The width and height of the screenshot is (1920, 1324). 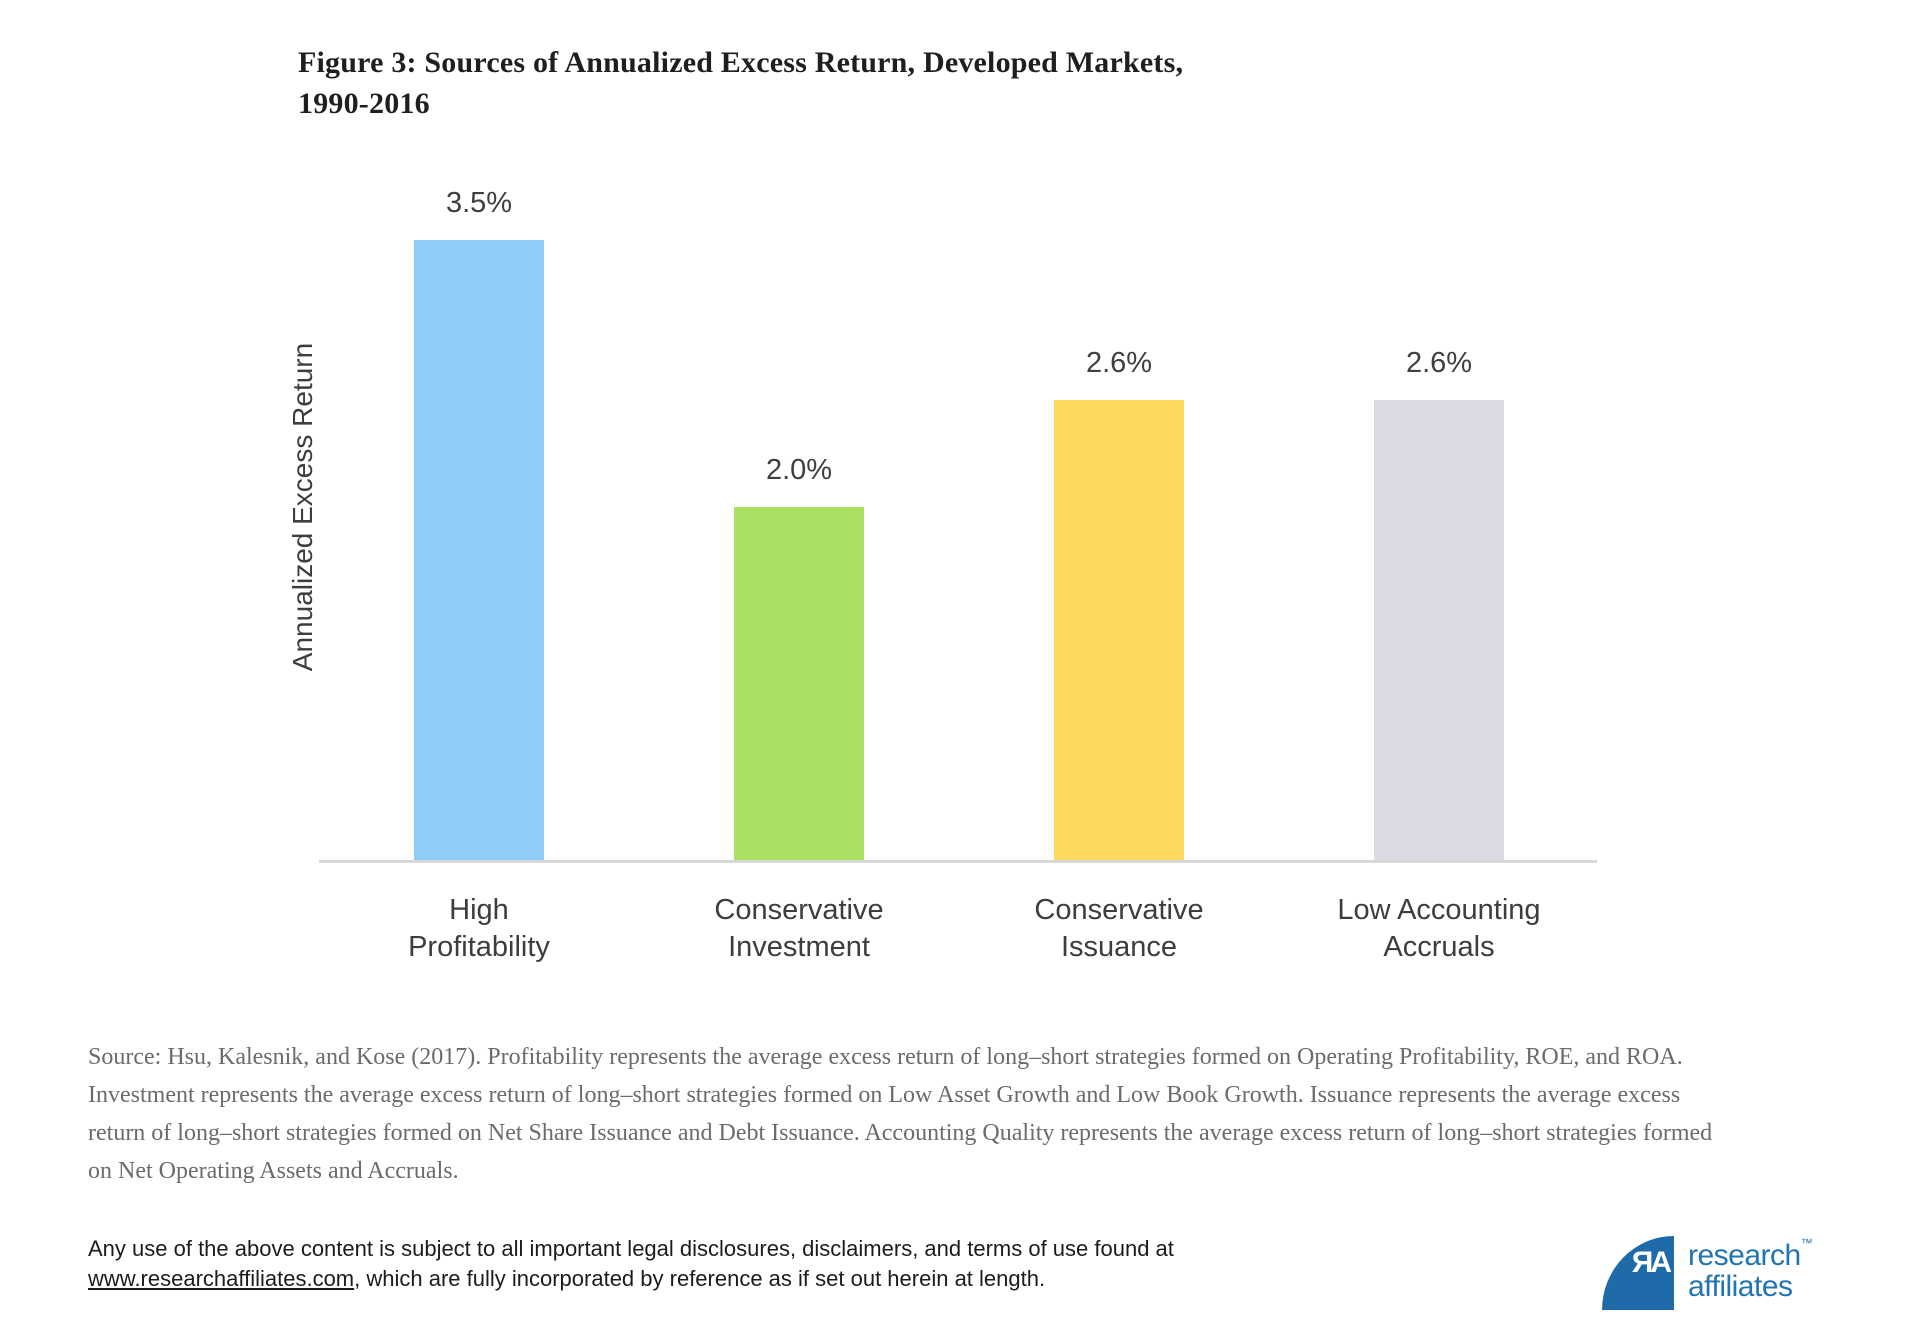 I want to click on trademark-symbol: ™, so click(x=1806, y=1243).